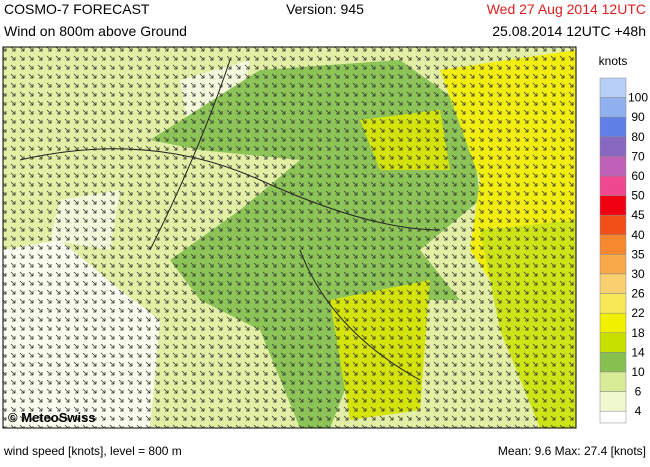 The width and height of the screenshot is (650, 467). Describe the element at coordinates (77, 9) in the screenshot. I see `title: COSMO-7 FORECAST` at that location.